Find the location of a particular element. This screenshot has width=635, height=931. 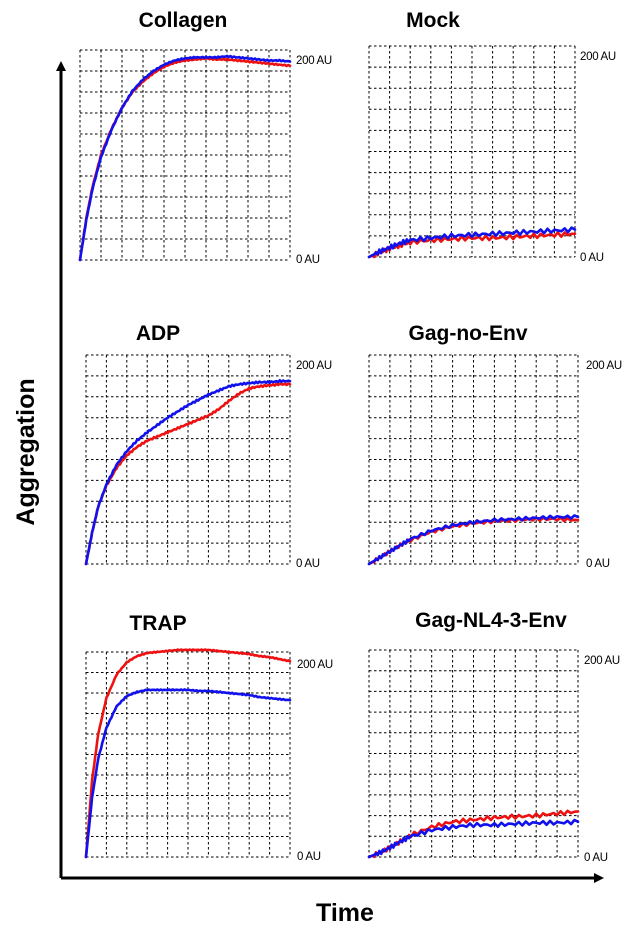

y-axis-label: Aggregation is located at coordinates (26, 451).